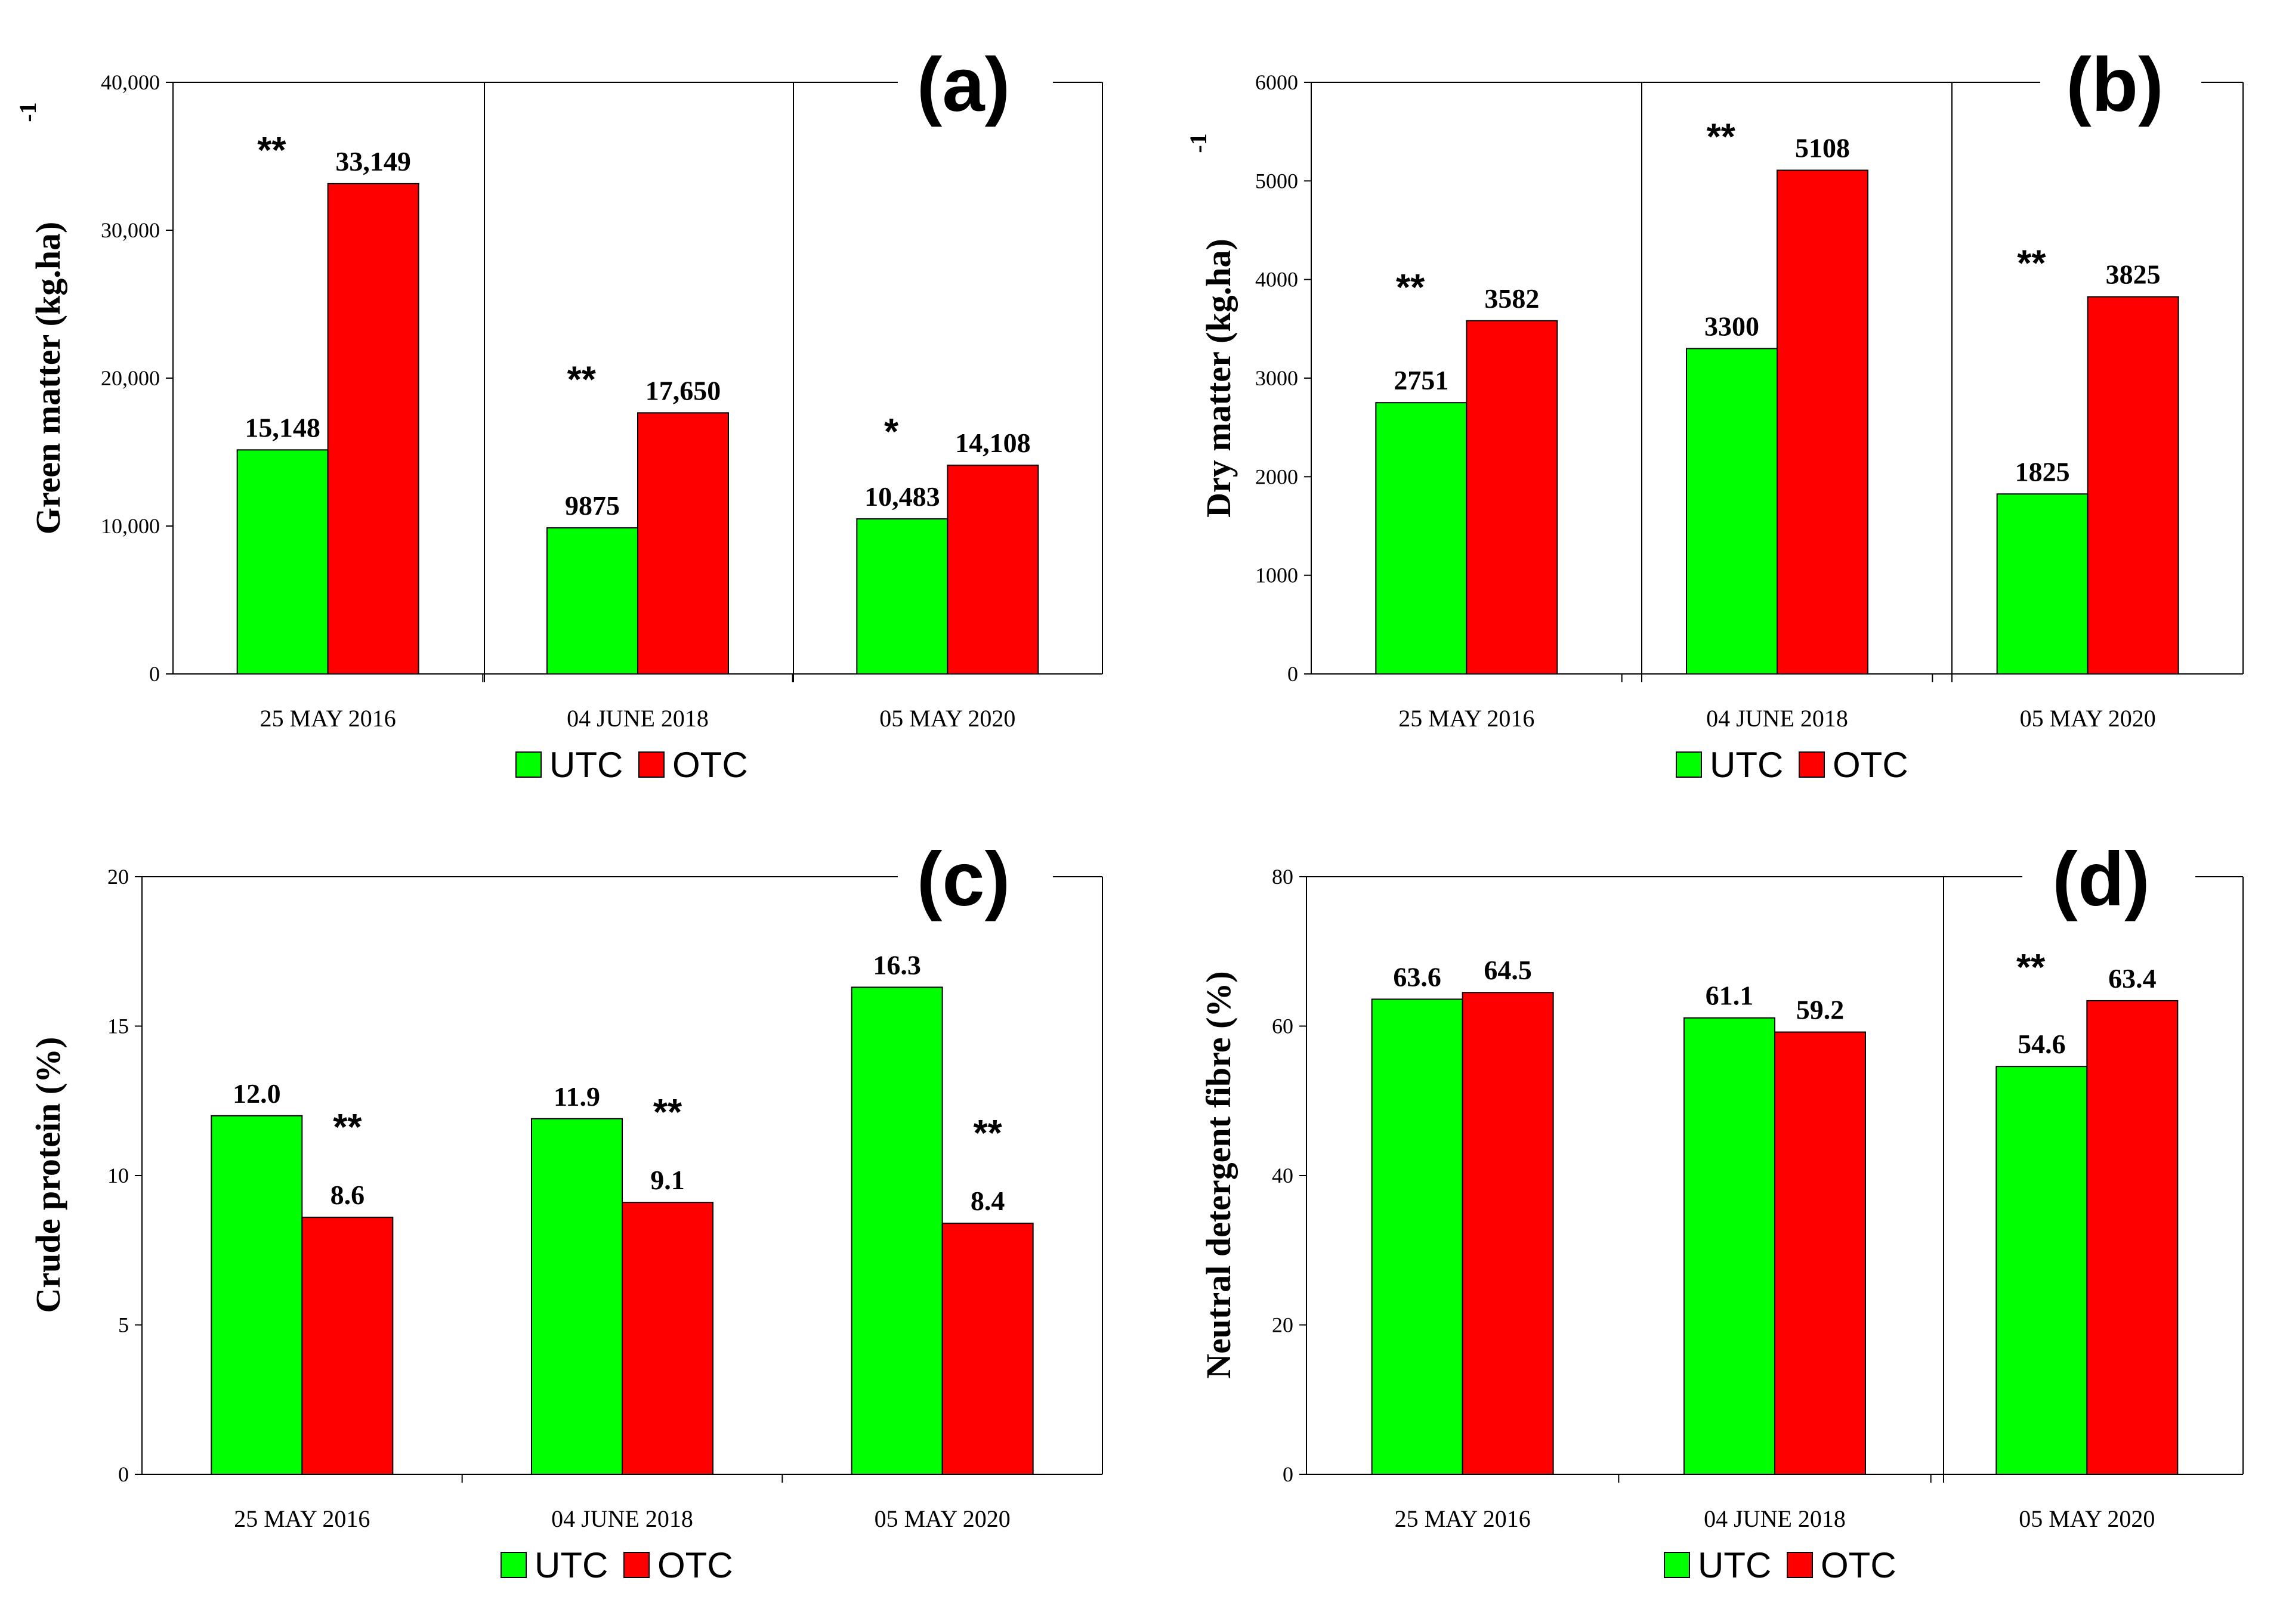 This screenshot has height=1624, width=2286. What do you see at coordinates (1508, 970) in the screenshot?
I see `data-label-otc-1: 64.5` at bounding box center [1508, 970].